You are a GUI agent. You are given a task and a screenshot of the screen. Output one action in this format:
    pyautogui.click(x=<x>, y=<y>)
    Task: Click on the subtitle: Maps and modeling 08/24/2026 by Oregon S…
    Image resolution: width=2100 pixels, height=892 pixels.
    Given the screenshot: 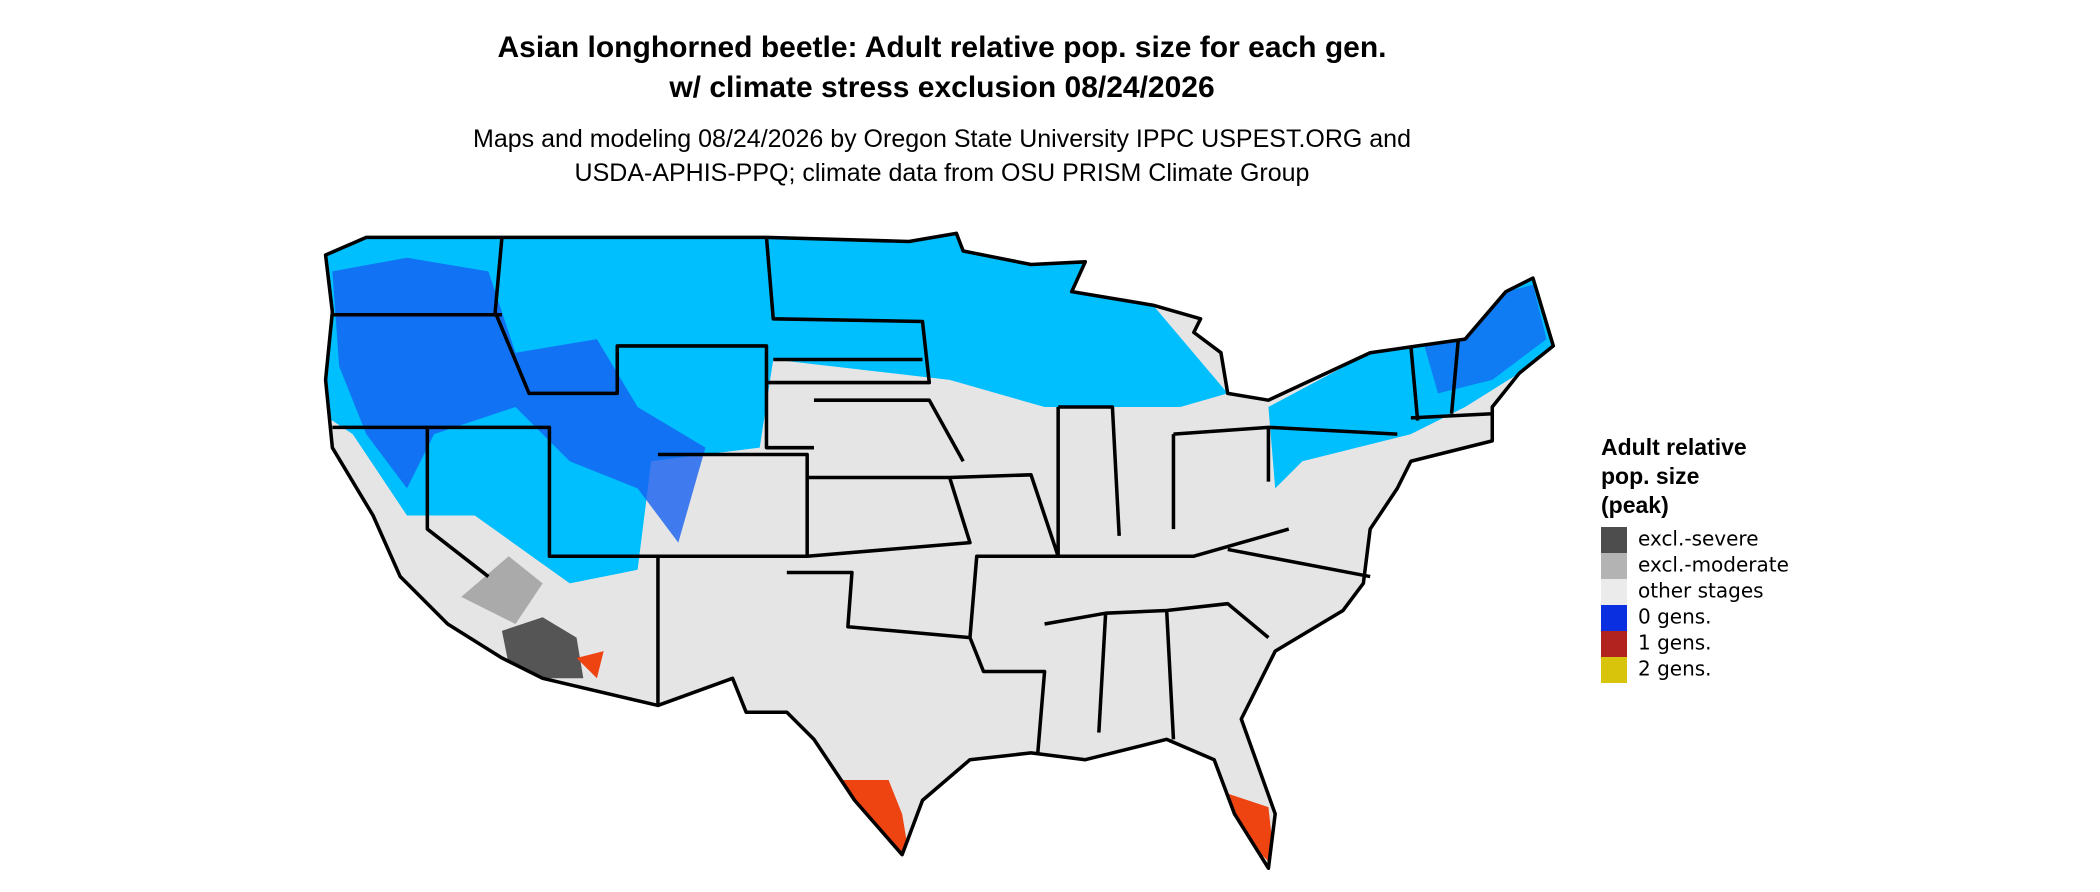 What is the action you would take?
    pyautogui.click(x=942, y=139)
    